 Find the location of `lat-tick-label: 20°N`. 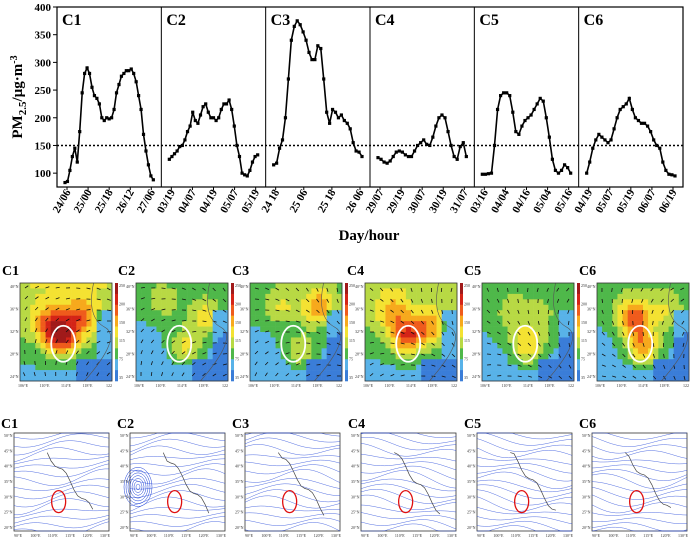

lat-tick-label: 20°N is located at coordinates (8, 527).